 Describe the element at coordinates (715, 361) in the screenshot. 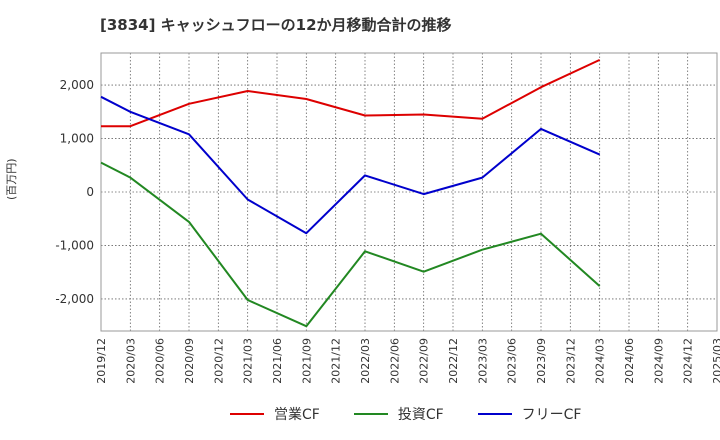

I see `x-tick-label: 2025/03` at that location.